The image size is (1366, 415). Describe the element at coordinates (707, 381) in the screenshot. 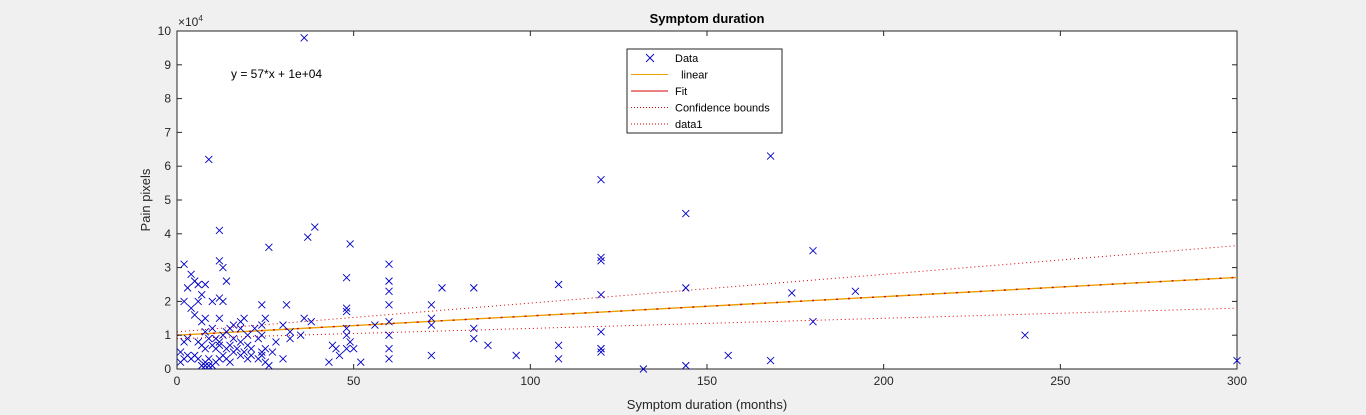

I see `x-tick-label: 150` at that location.